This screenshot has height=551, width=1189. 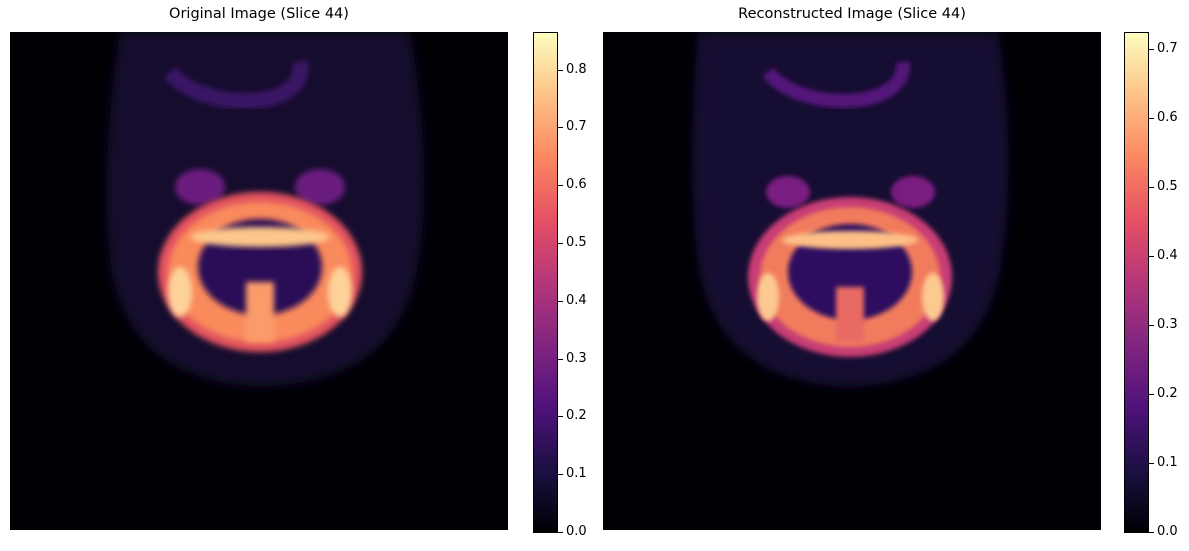 What do you see at coordinates (259, 14) in the screenshot?
I see `panel-title-original: Original Image (Slice 44)` at bounding box center [259, 14].